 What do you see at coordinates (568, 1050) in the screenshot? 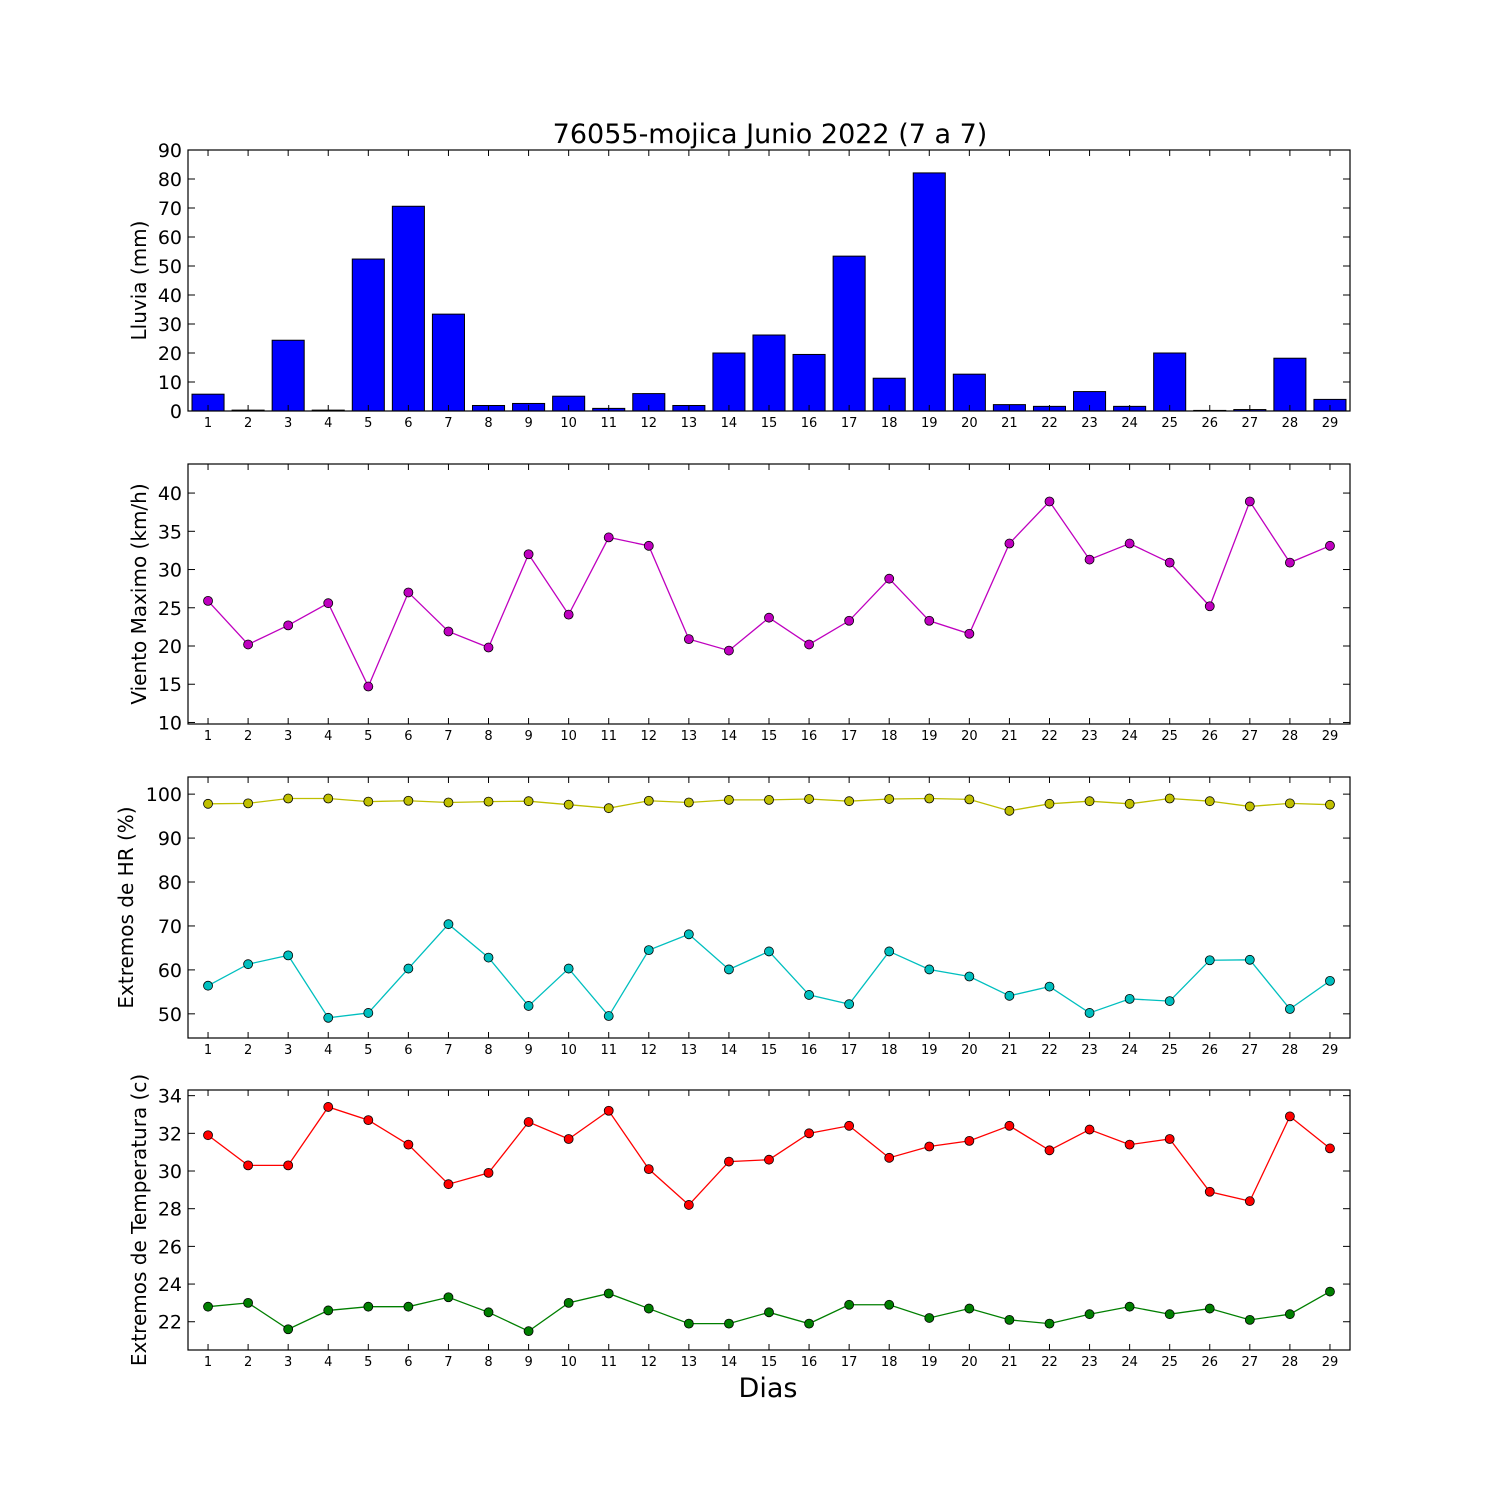
I see `x-tick-label: 10` at bounding box center [568, 1050].